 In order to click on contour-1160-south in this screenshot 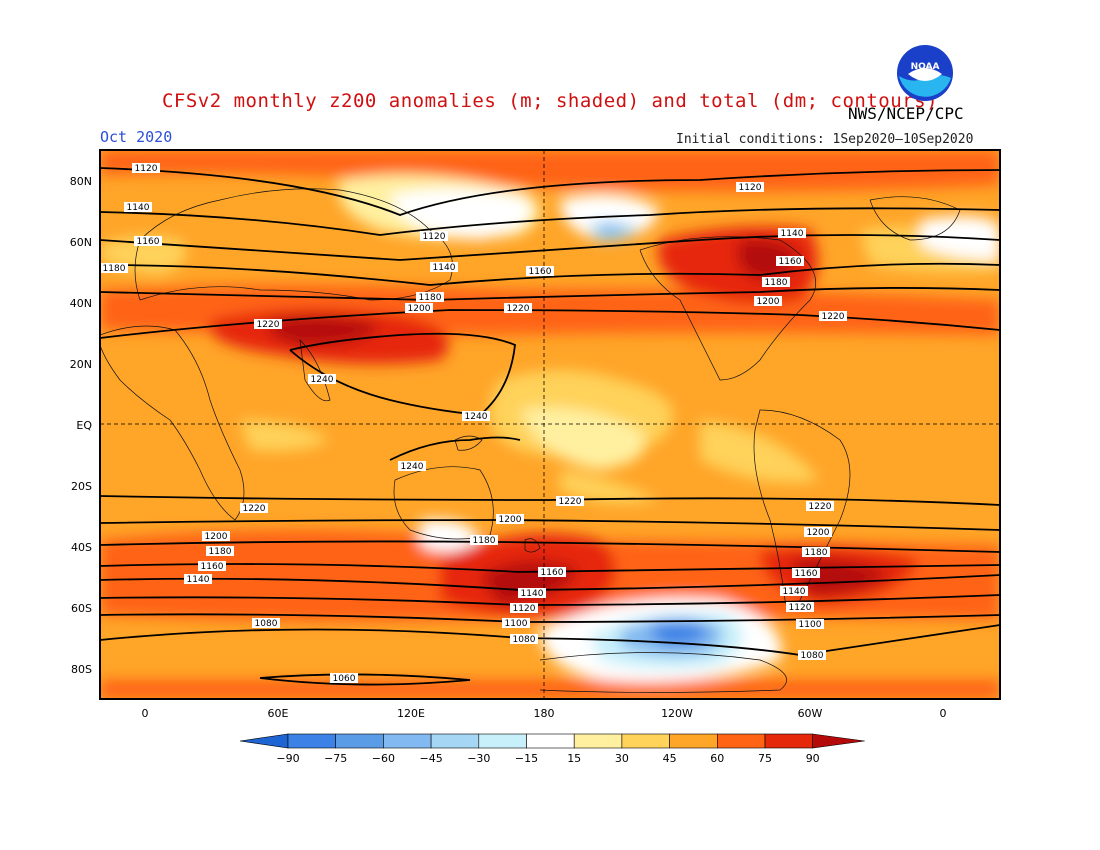, I will do `click(550, 568)`.